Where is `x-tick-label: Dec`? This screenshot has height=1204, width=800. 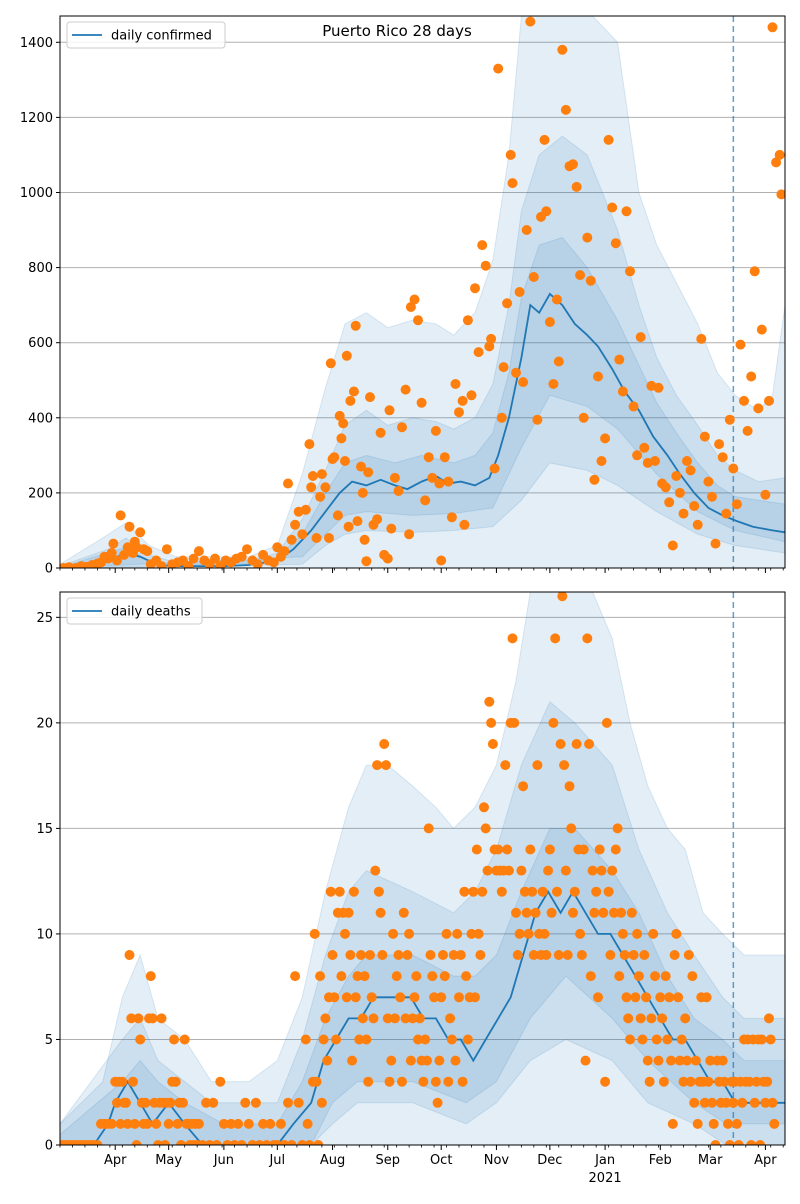
x-tick-label: Dec is located at coordinates (549, 1160).